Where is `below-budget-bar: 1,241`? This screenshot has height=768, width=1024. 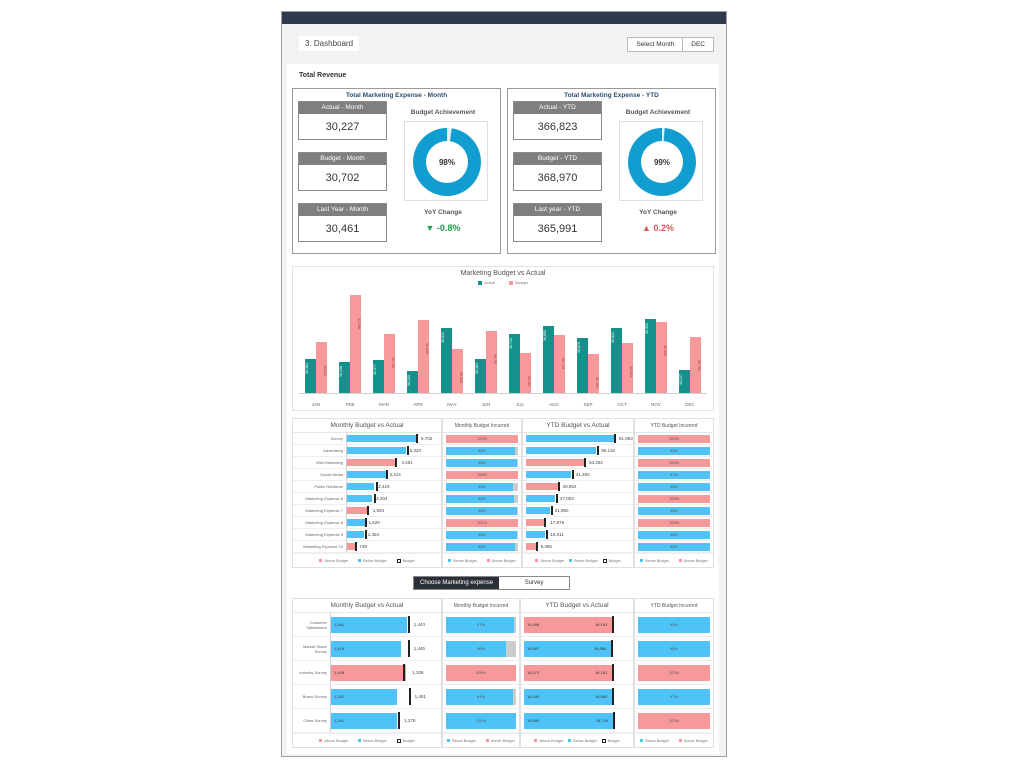 below-budget-bar: 1,241 is located at coordinates (366, 720).